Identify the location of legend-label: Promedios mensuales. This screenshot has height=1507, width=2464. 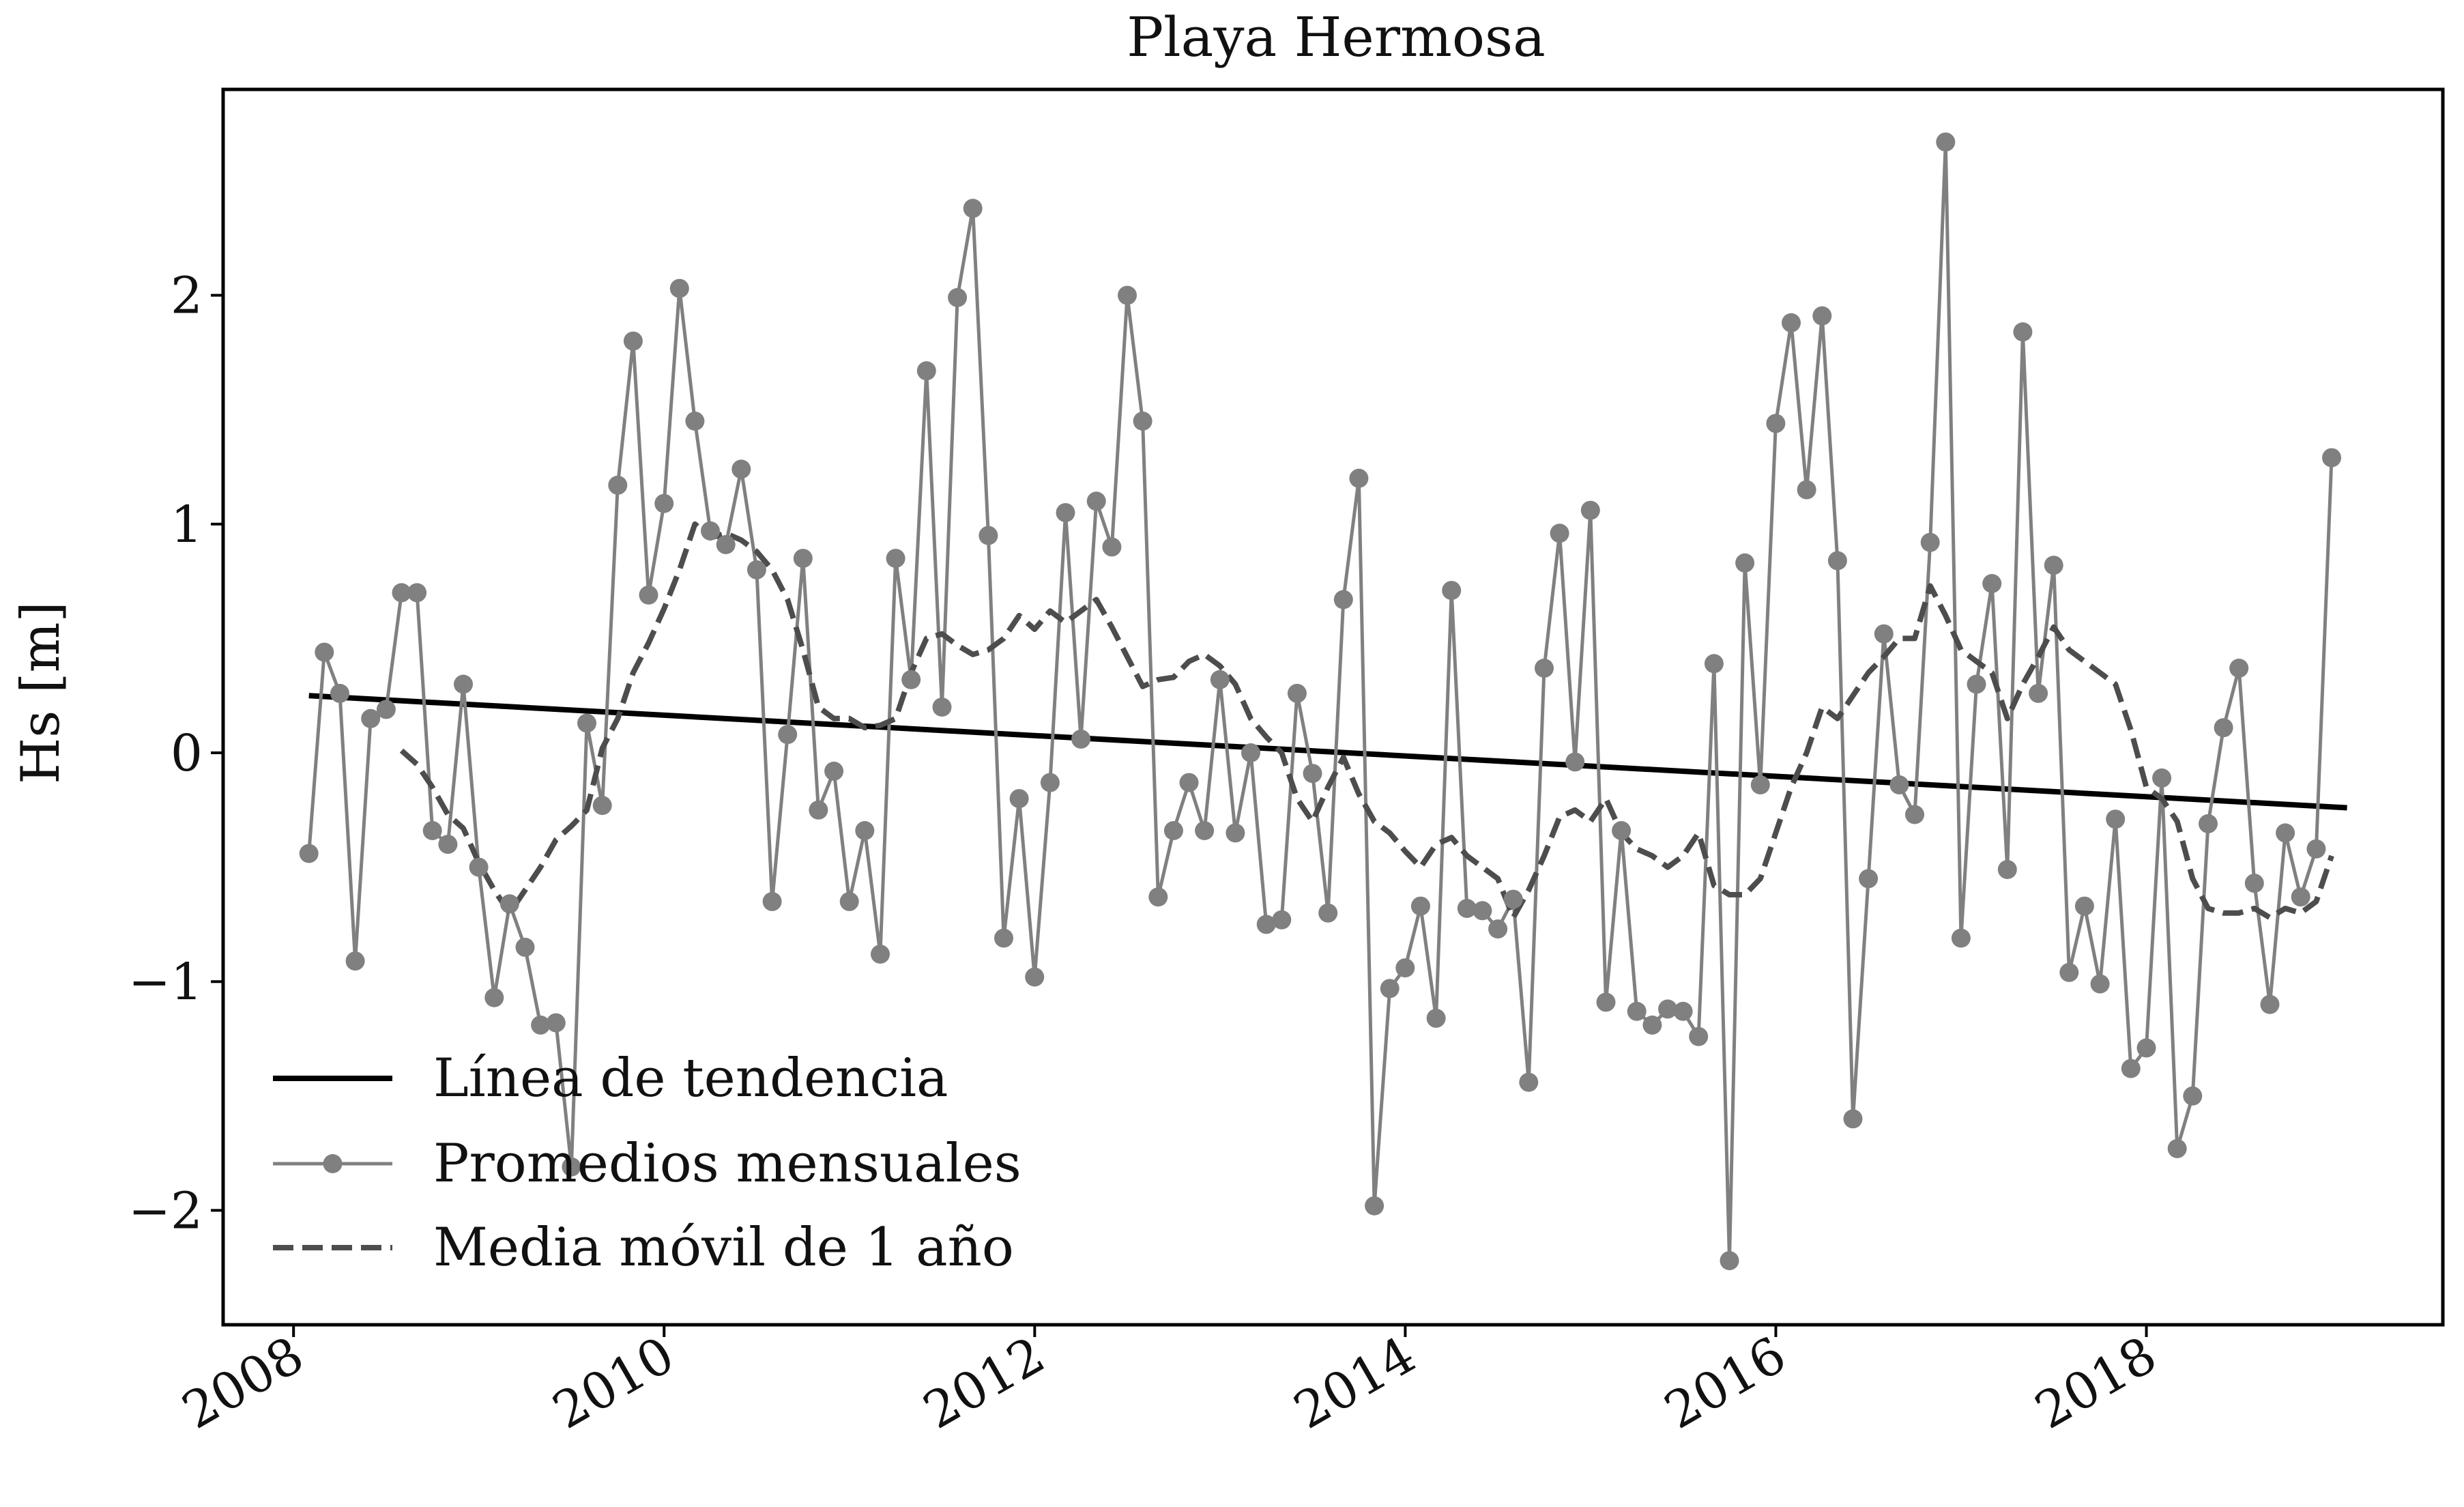
(727, 1163).